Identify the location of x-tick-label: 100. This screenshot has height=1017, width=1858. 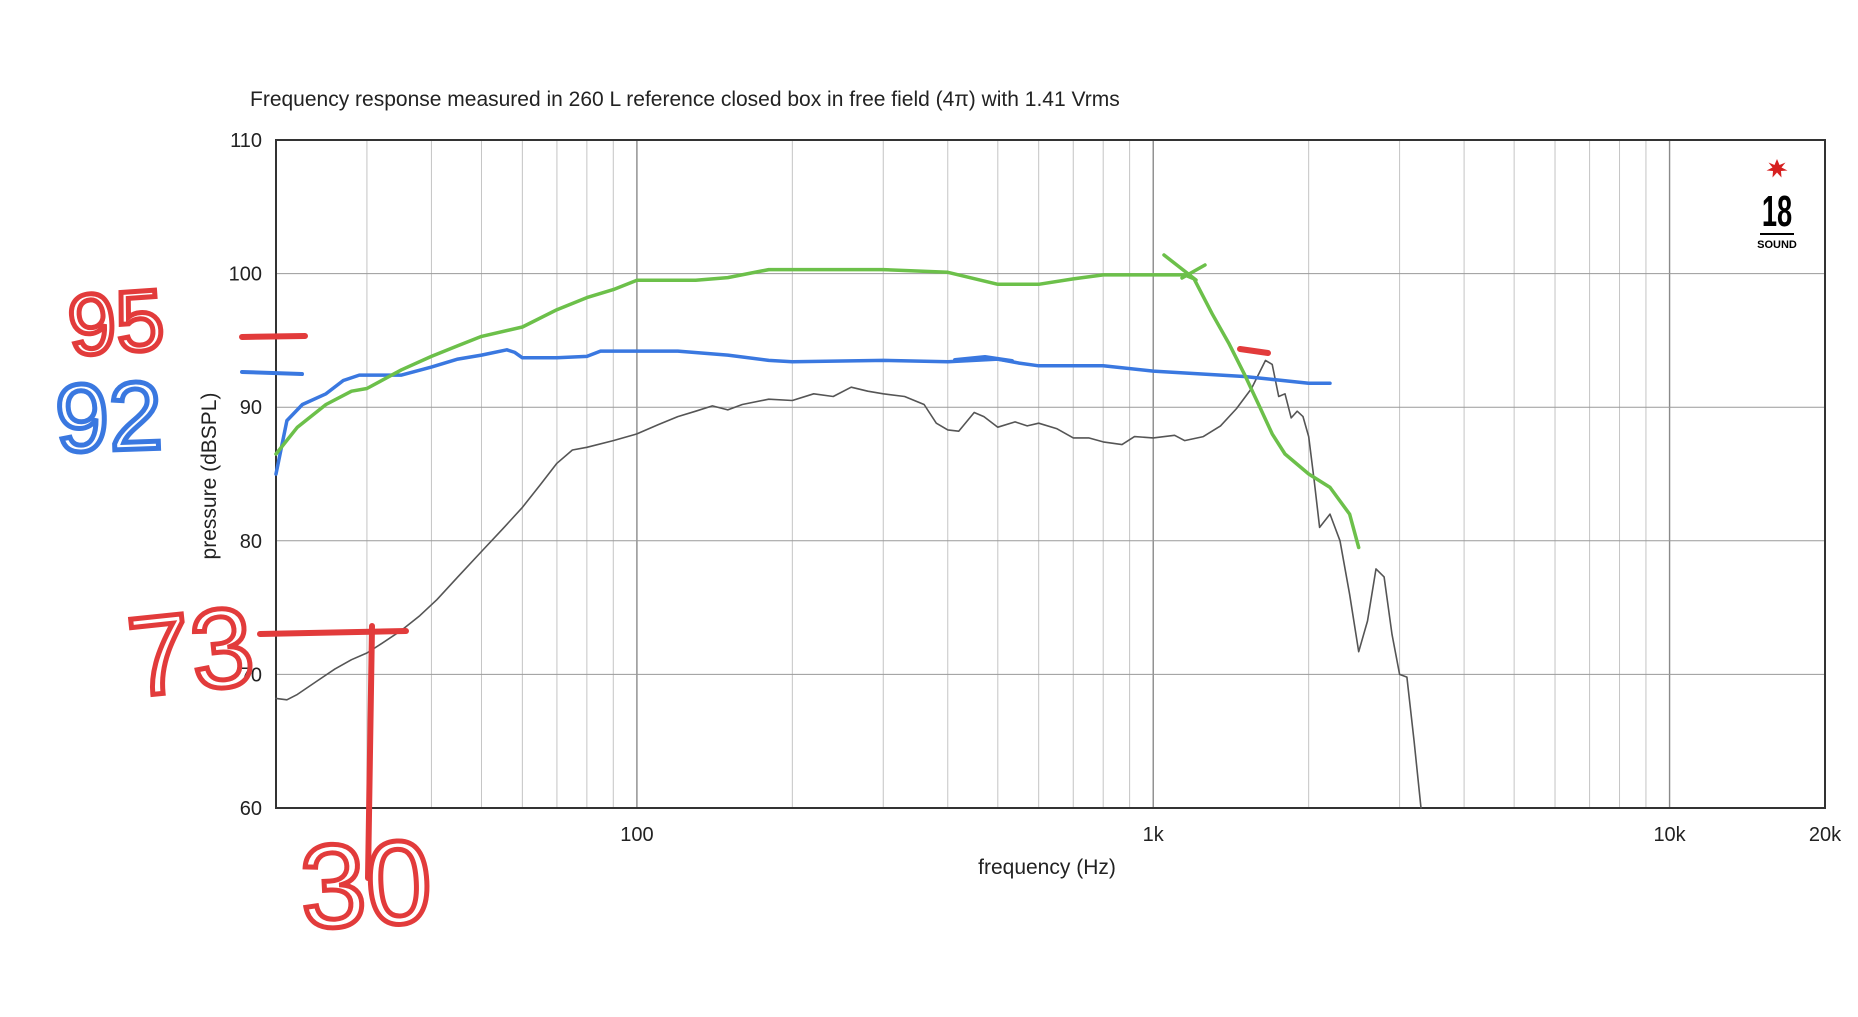
(636, 835).